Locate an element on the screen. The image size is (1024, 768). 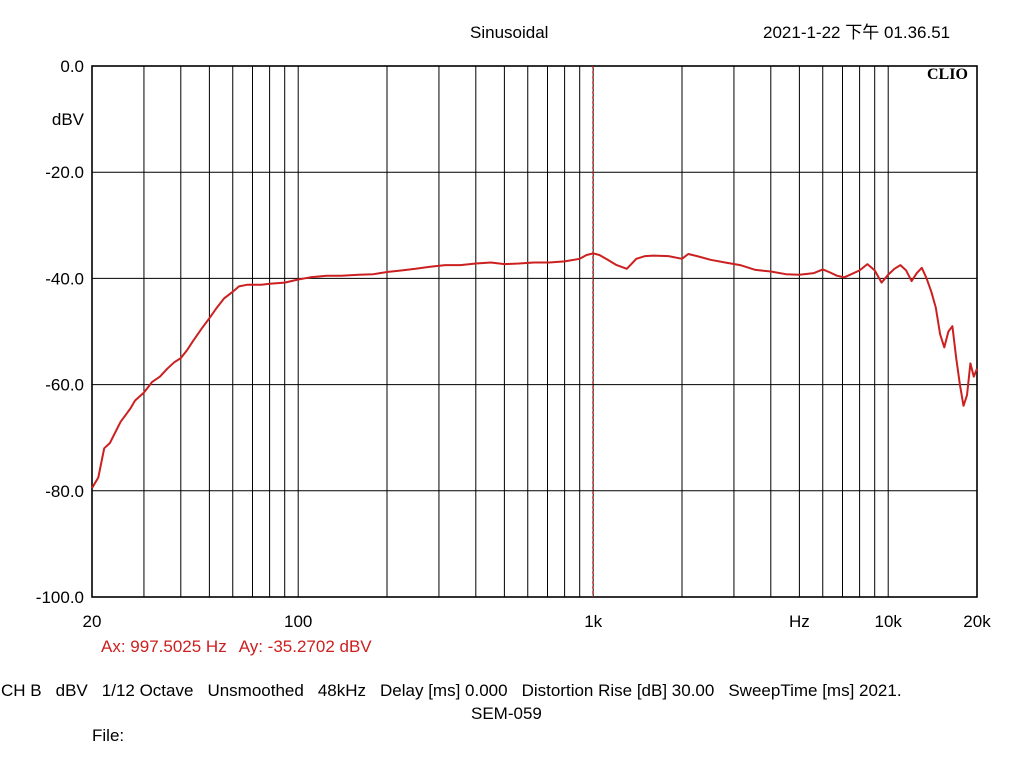
x-tick-label: 20 is located at coordinates (92, 621).